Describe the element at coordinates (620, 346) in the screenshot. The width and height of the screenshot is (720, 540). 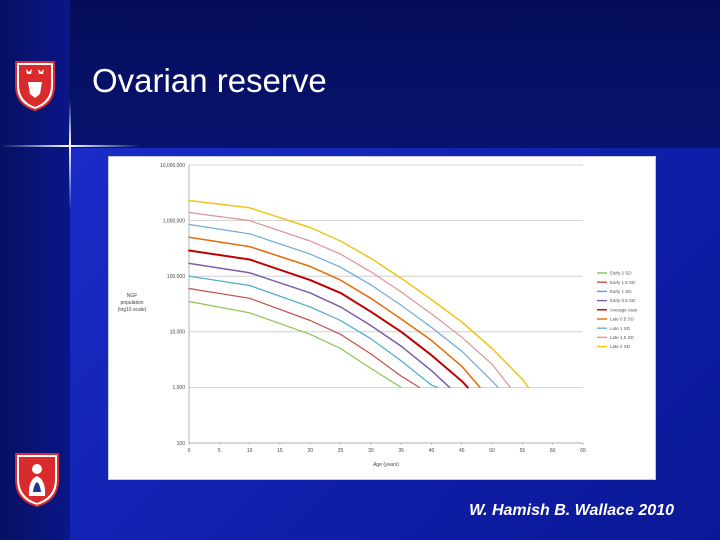
I see `legend-label-8: Late 2 SD` at that location.